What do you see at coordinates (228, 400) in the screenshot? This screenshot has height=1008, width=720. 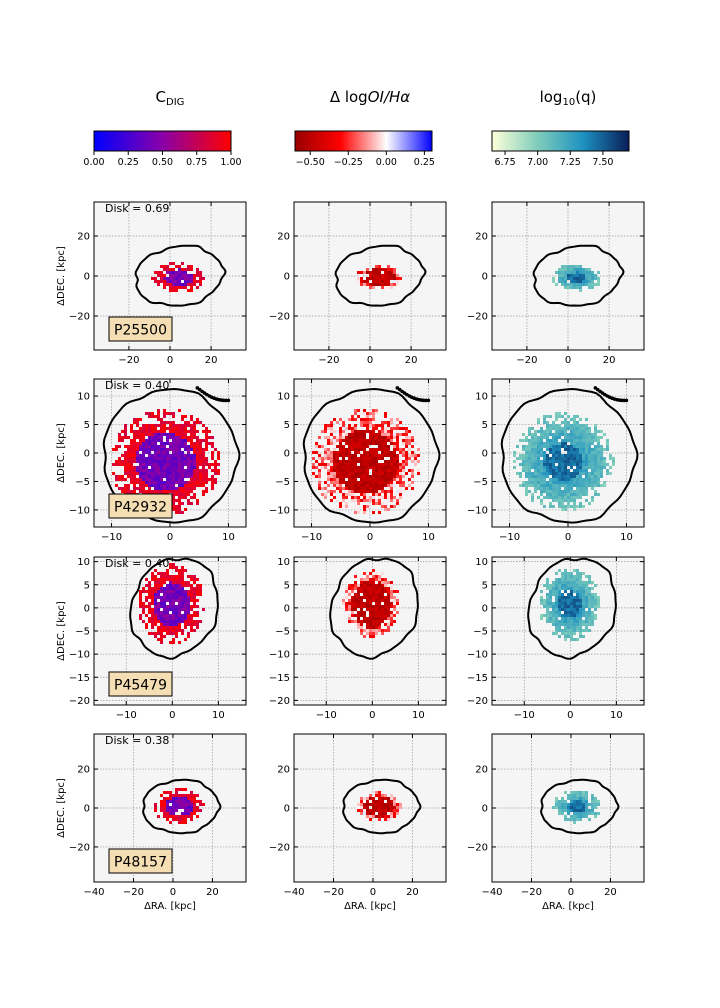 I see `star-mask-point` at bounding box center [228, 400].